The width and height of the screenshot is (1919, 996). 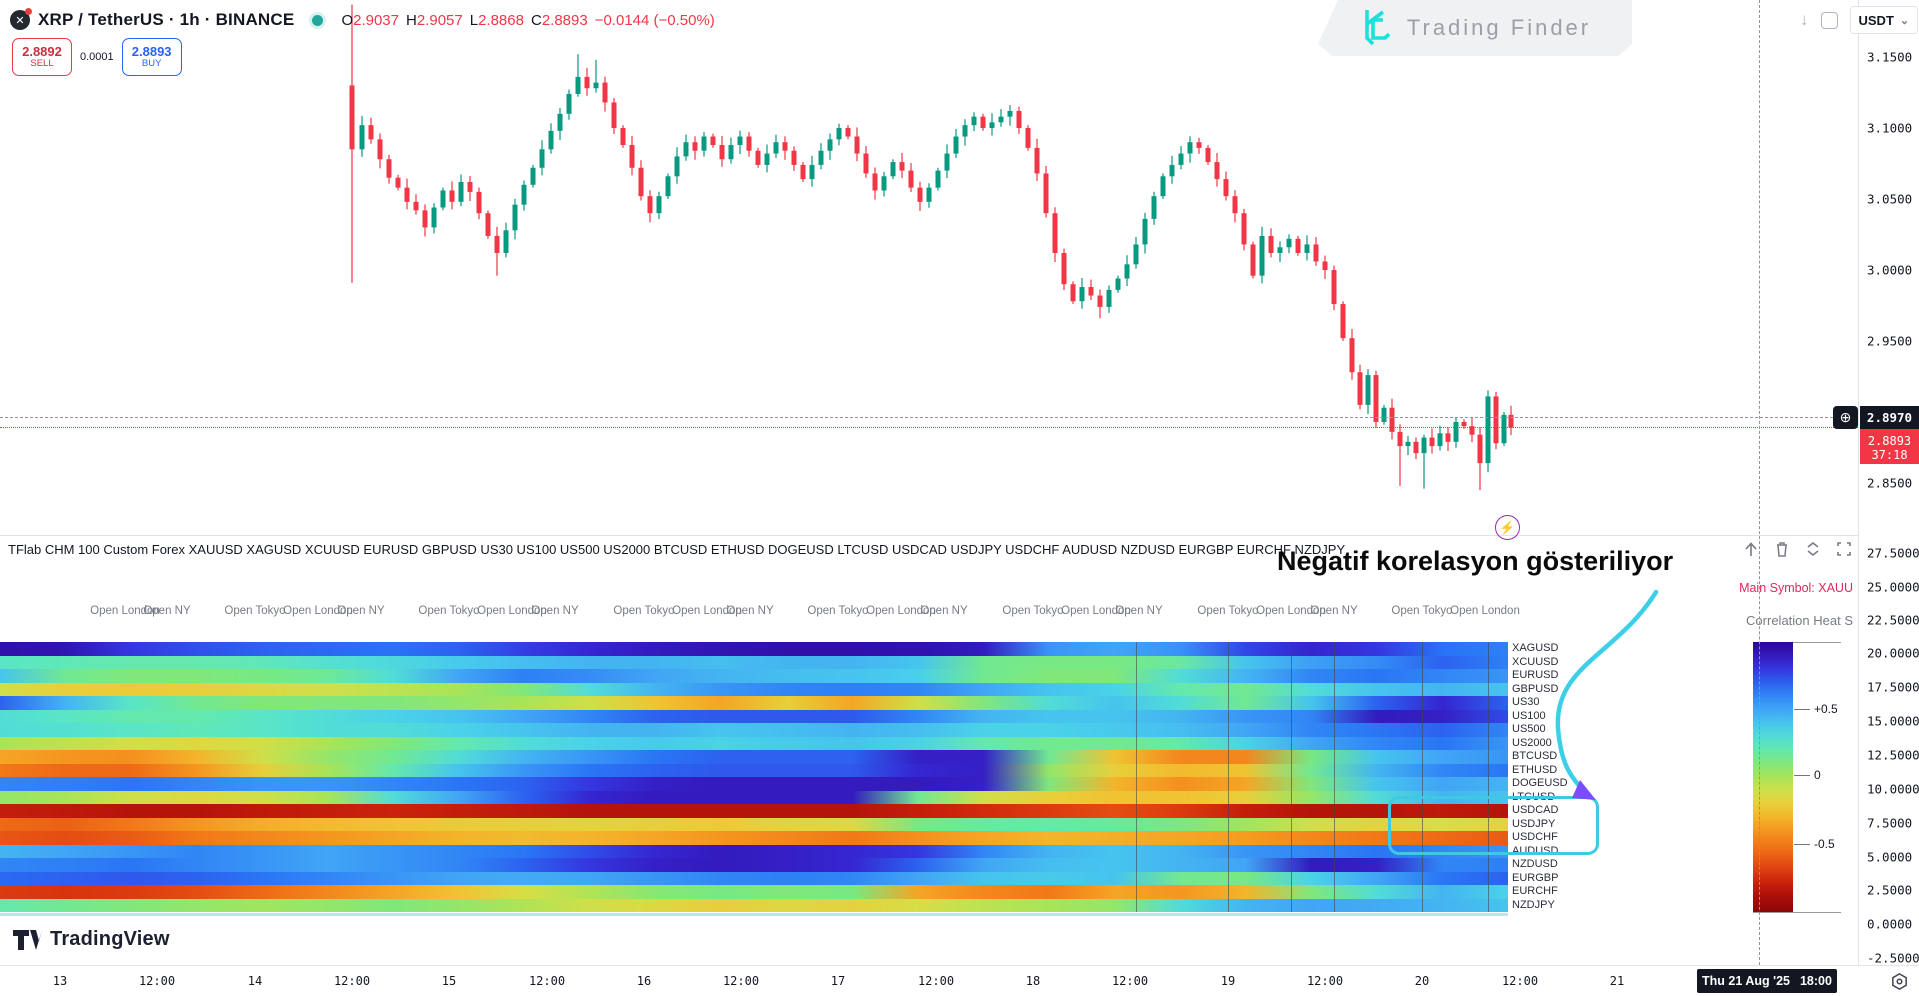 What do you see at coordinates (1899, 981) in the screenshot?
I see `axis-settings-icon` at bounding box center [1899, 981].